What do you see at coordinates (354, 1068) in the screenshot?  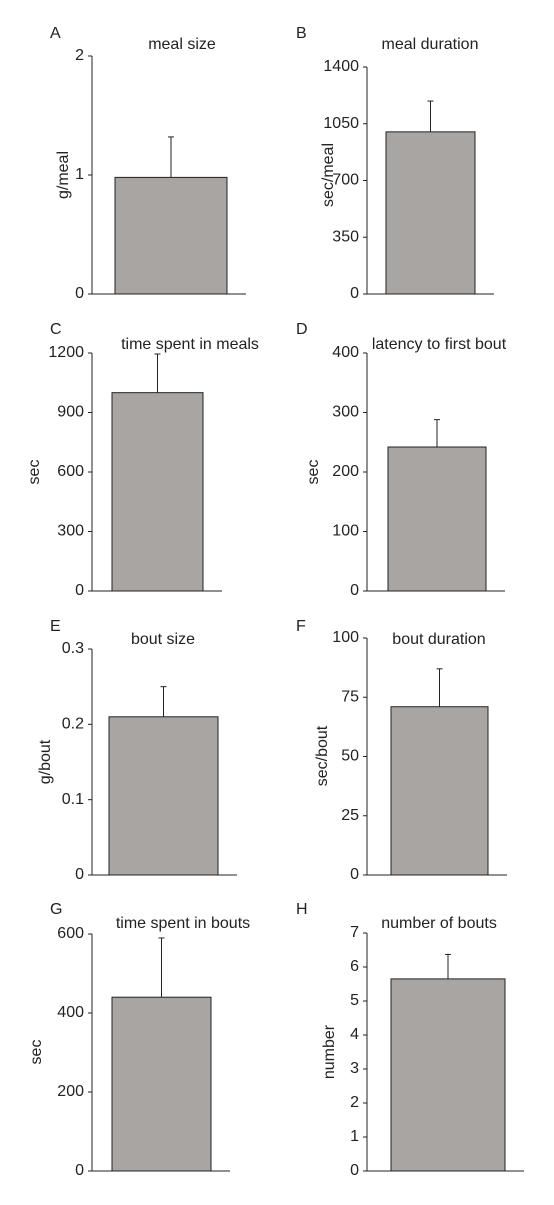 I see `y-tick-label: 3` at bounding box center [354, 1068].